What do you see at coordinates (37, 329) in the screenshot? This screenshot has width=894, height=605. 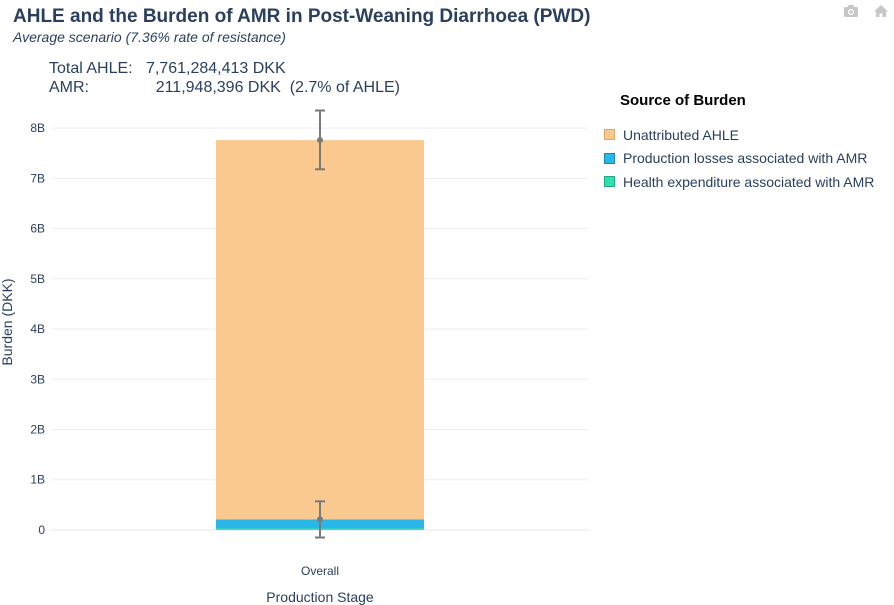 I see `y-tick-label: 4B` at bounding box center [37, 329].